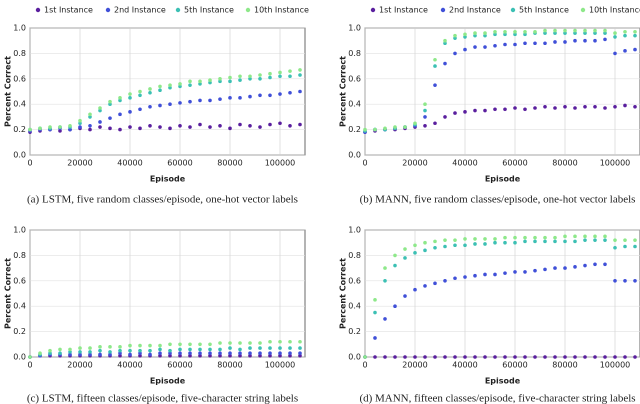 The height and width of the screenshot is (404, 640). I want to click on y-tick-label: 0.2, so click(19, 129).